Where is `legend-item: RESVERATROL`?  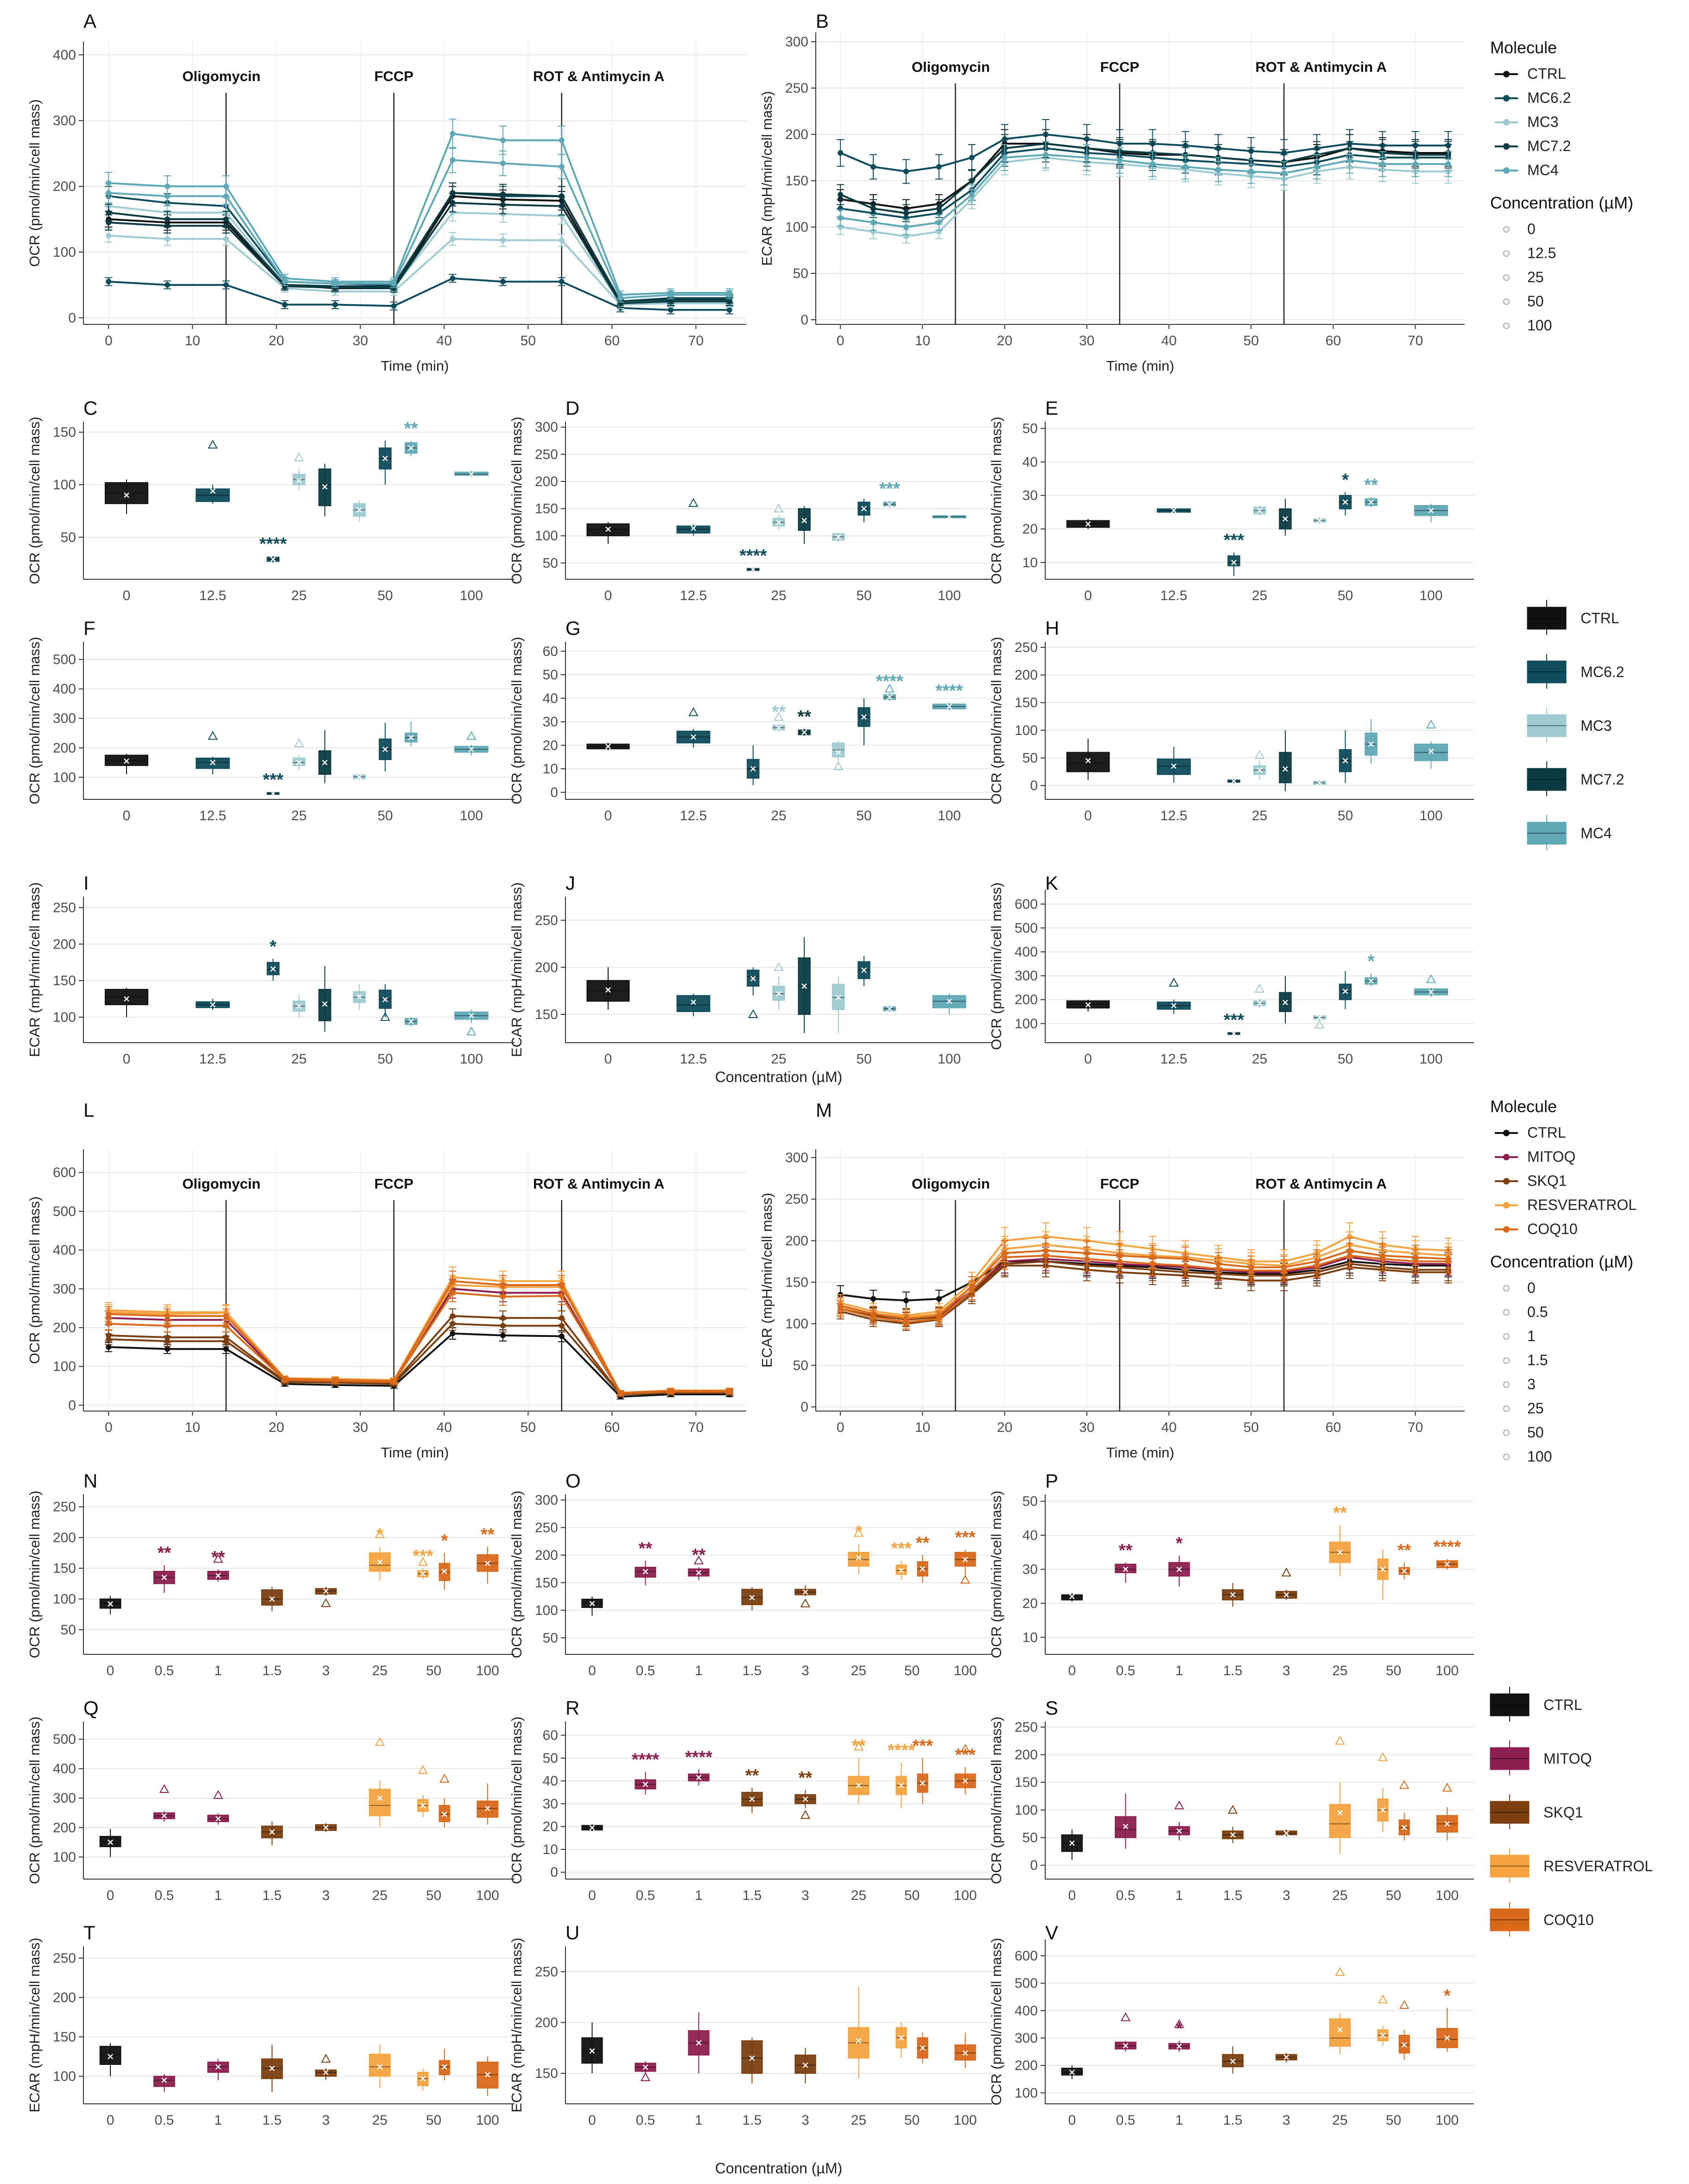
legend-item: RESVERATROL is located at coordinates (1598, 1866).